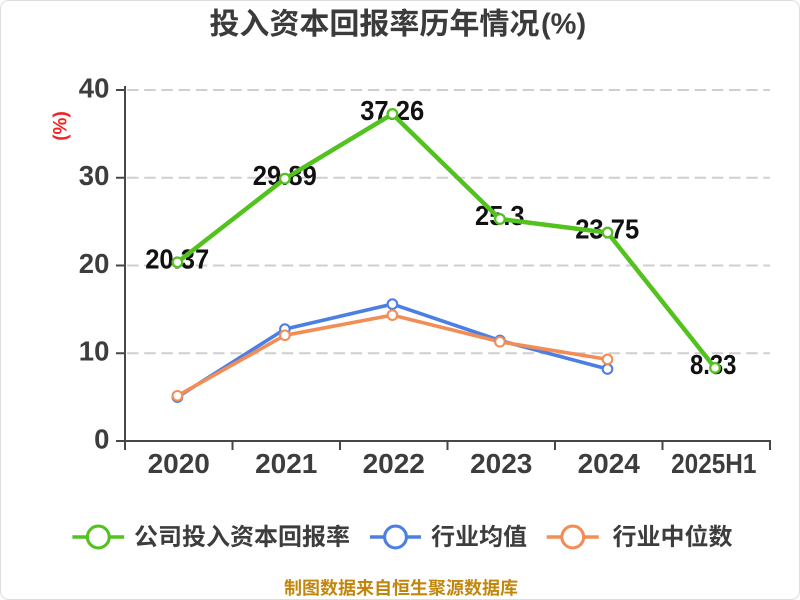 The image size is (800, 600). Describe the element at coordinates (94, 175) in the screenshot. I see `svg-text: 30` at that location.